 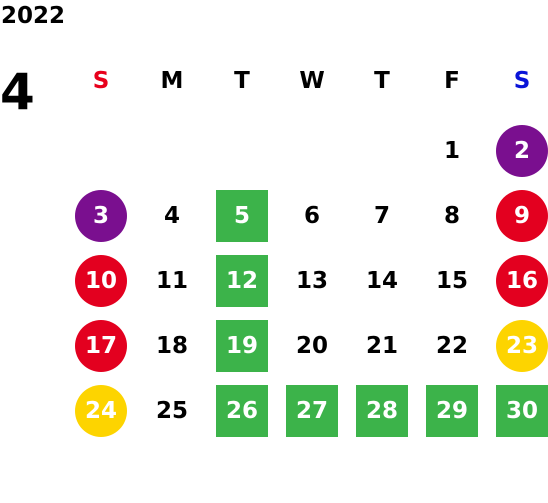 What do you see at coordinates (101, 81) in the screenshot?
I see `weekday-sun: S` at bounding box center [101, 81].